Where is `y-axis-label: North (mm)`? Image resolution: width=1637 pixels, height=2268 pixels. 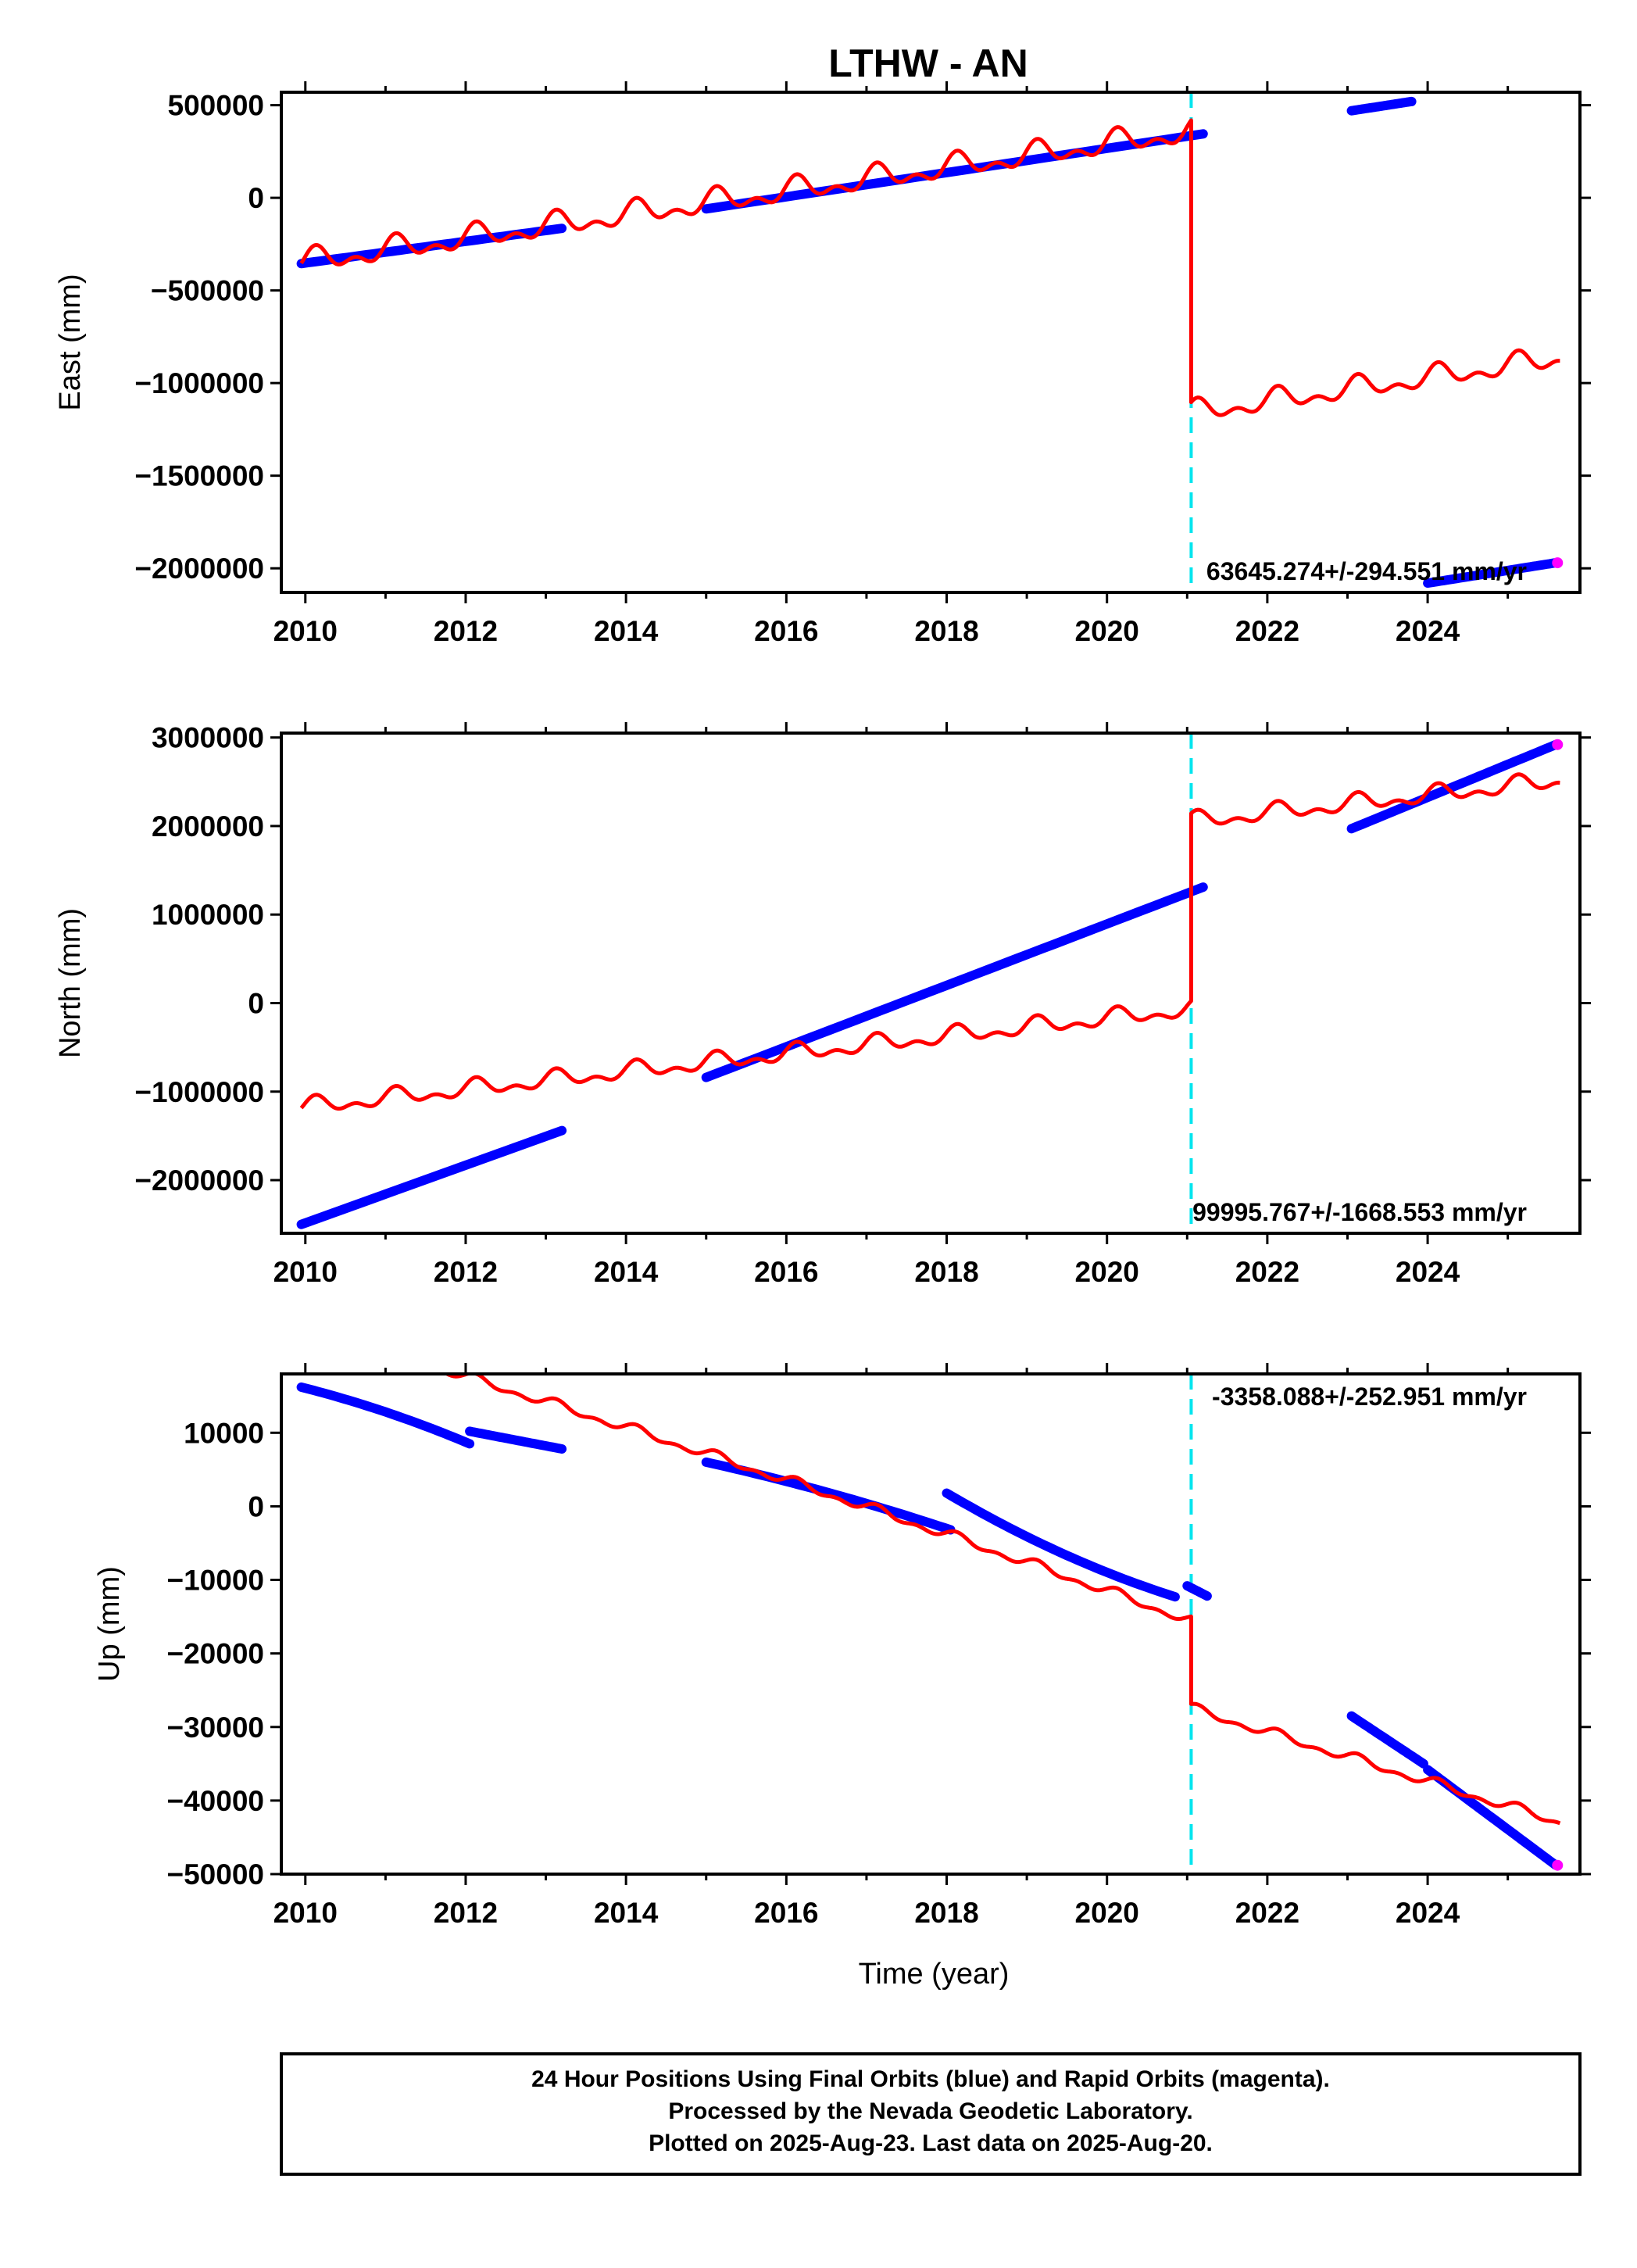 y-axis-label: North (mm) is located at coordinates (70, 983).